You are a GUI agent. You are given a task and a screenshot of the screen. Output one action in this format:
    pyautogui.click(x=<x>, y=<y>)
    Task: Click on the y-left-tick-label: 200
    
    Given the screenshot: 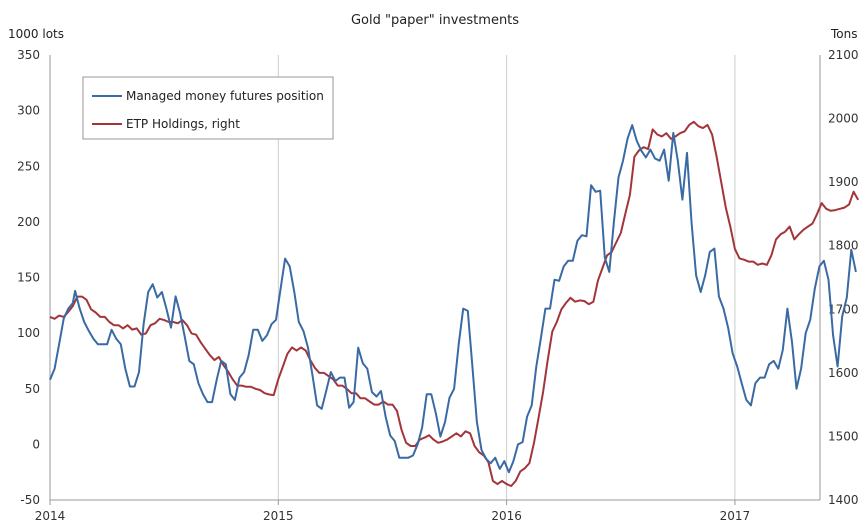 What is the action you would take?
    pyautogui.click(x=28, y=222)
    